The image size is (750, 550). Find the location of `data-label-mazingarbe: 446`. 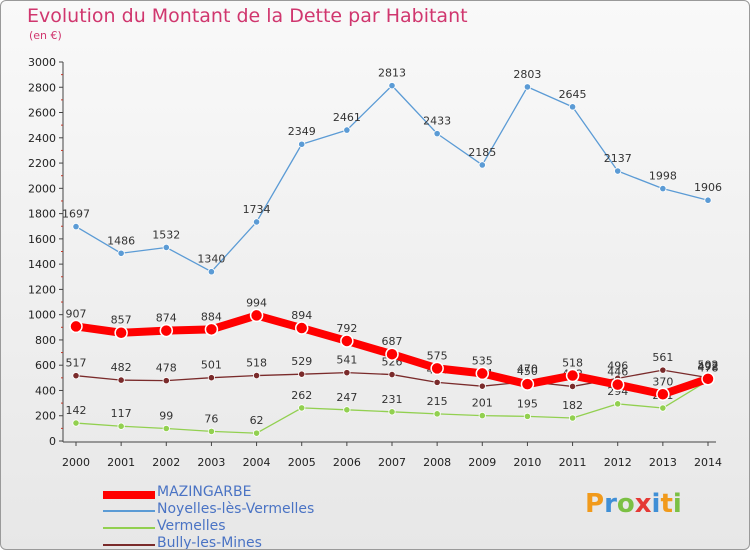

data-label-mazingarbe: 446 is located at coordinates (617, 372).